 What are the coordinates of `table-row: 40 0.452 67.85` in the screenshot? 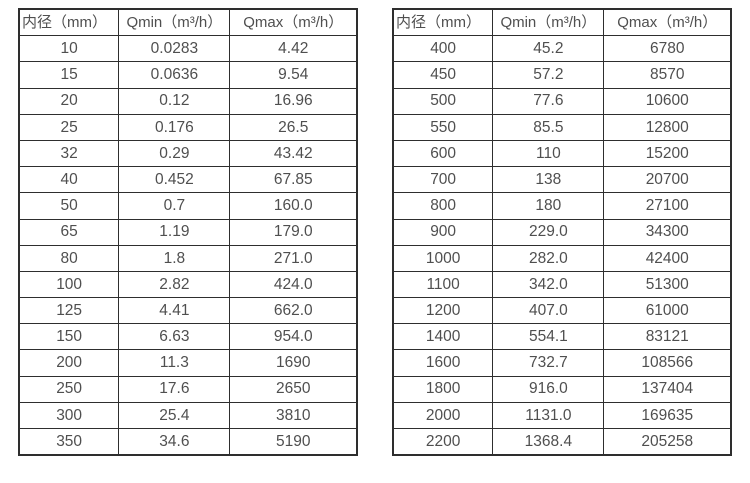 It's located at (188, 180).